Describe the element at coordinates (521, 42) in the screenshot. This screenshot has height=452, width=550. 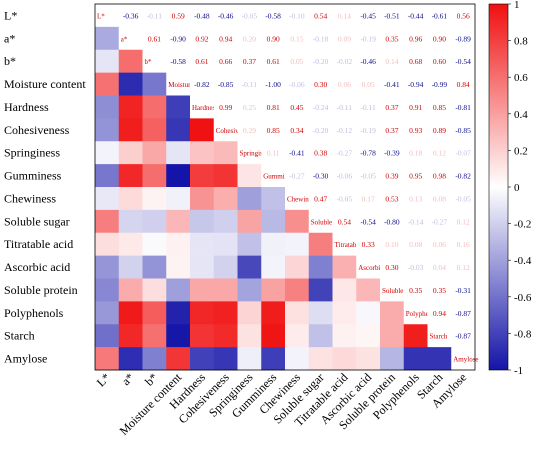
I see `colorbar-tick-label: 0.8` at that location.